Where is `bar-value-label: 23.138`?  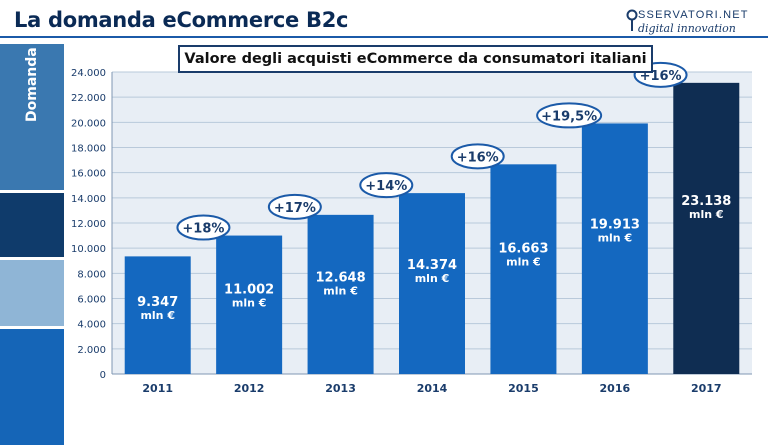
bar-value-label: 23.138 is located at coordinates (706, 201).